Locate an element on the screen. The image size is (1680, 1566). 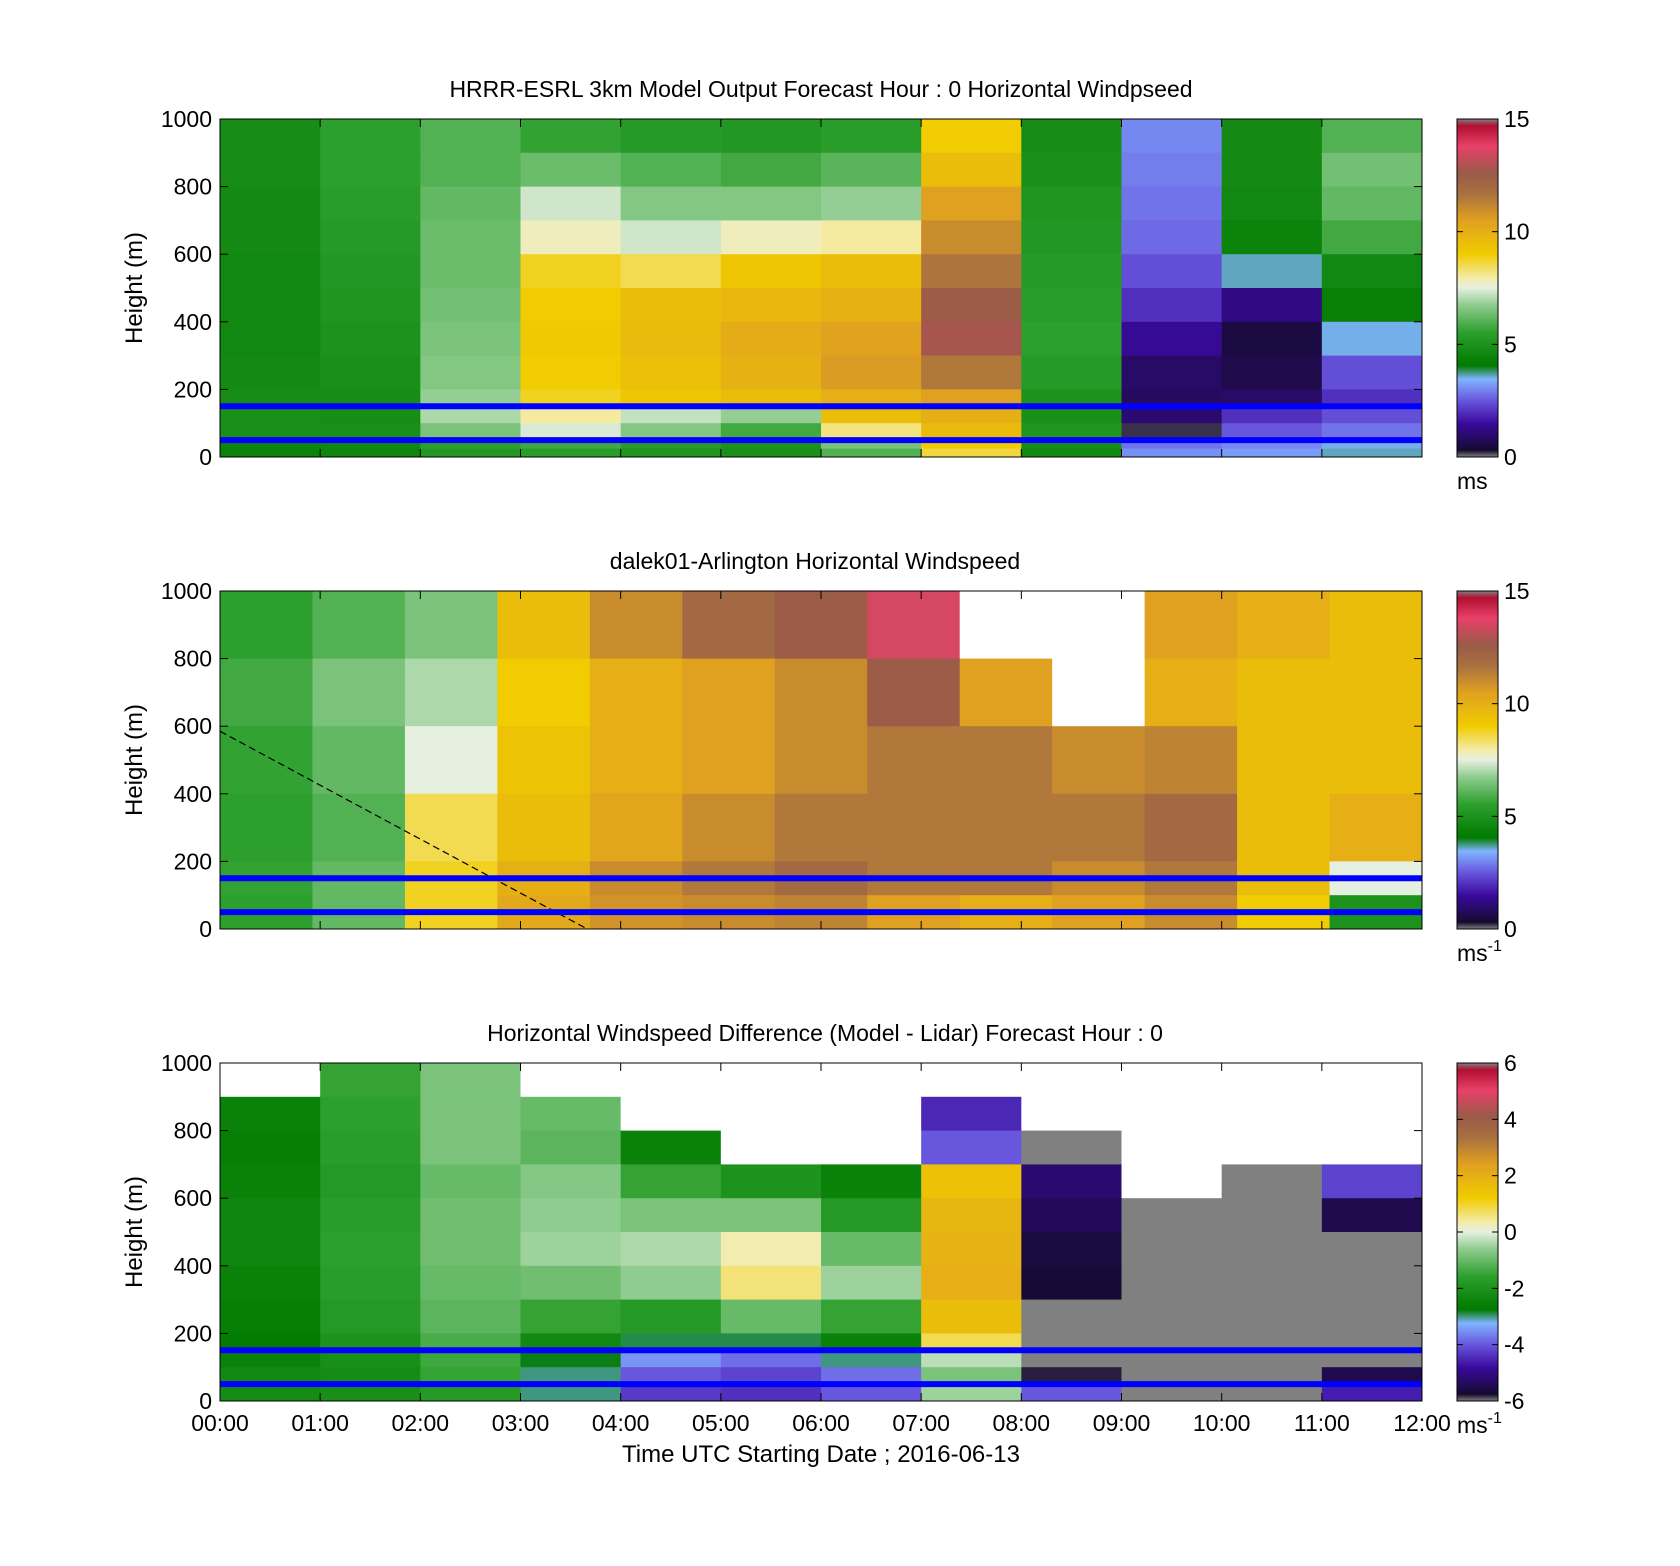
y-axis-label: Height (m) is located at coordinates (134, 1232).